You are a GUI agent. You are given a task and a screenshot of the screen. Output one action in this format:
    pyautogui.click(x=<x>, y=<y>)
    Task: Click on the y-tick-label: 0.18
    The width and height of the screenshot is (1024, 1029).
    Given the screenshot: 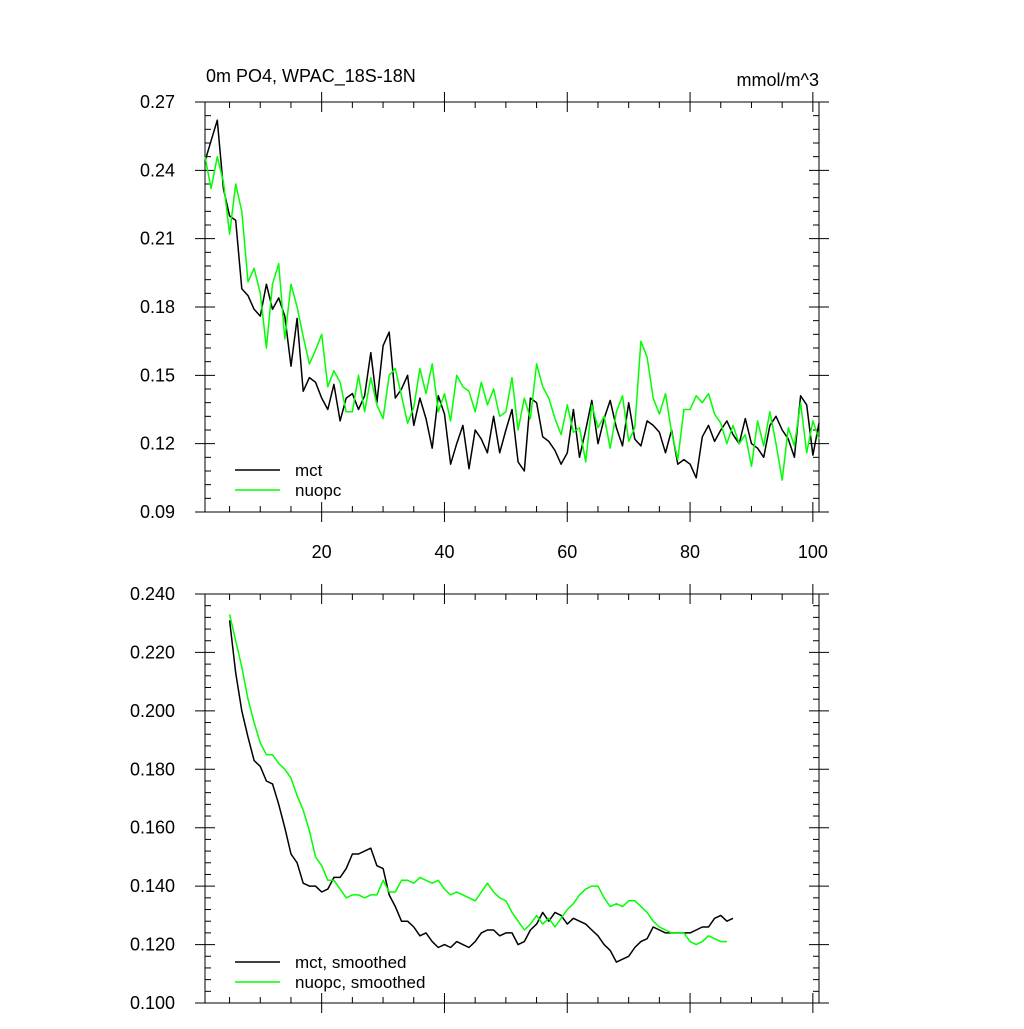 What is the action you would take?
    pyautogui.click(x=157, y=307)
    